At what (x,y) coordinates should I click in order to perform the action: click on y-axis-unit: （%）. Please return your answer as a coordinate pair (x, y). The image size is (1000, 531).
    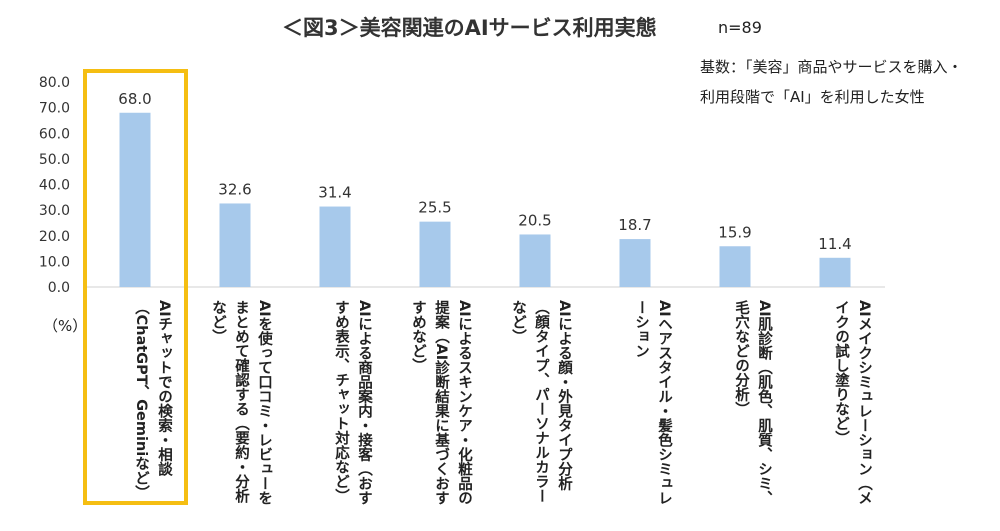
    Looking at the image, I should click on (65, 326).